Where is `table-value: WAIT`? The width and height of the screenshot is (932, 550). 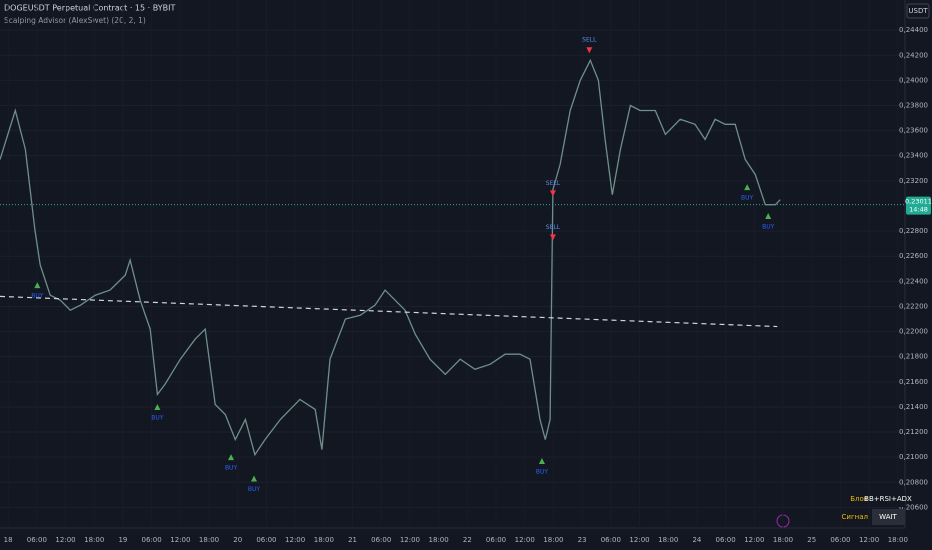
table-value: WAIT is located at coordinates (888, 517).